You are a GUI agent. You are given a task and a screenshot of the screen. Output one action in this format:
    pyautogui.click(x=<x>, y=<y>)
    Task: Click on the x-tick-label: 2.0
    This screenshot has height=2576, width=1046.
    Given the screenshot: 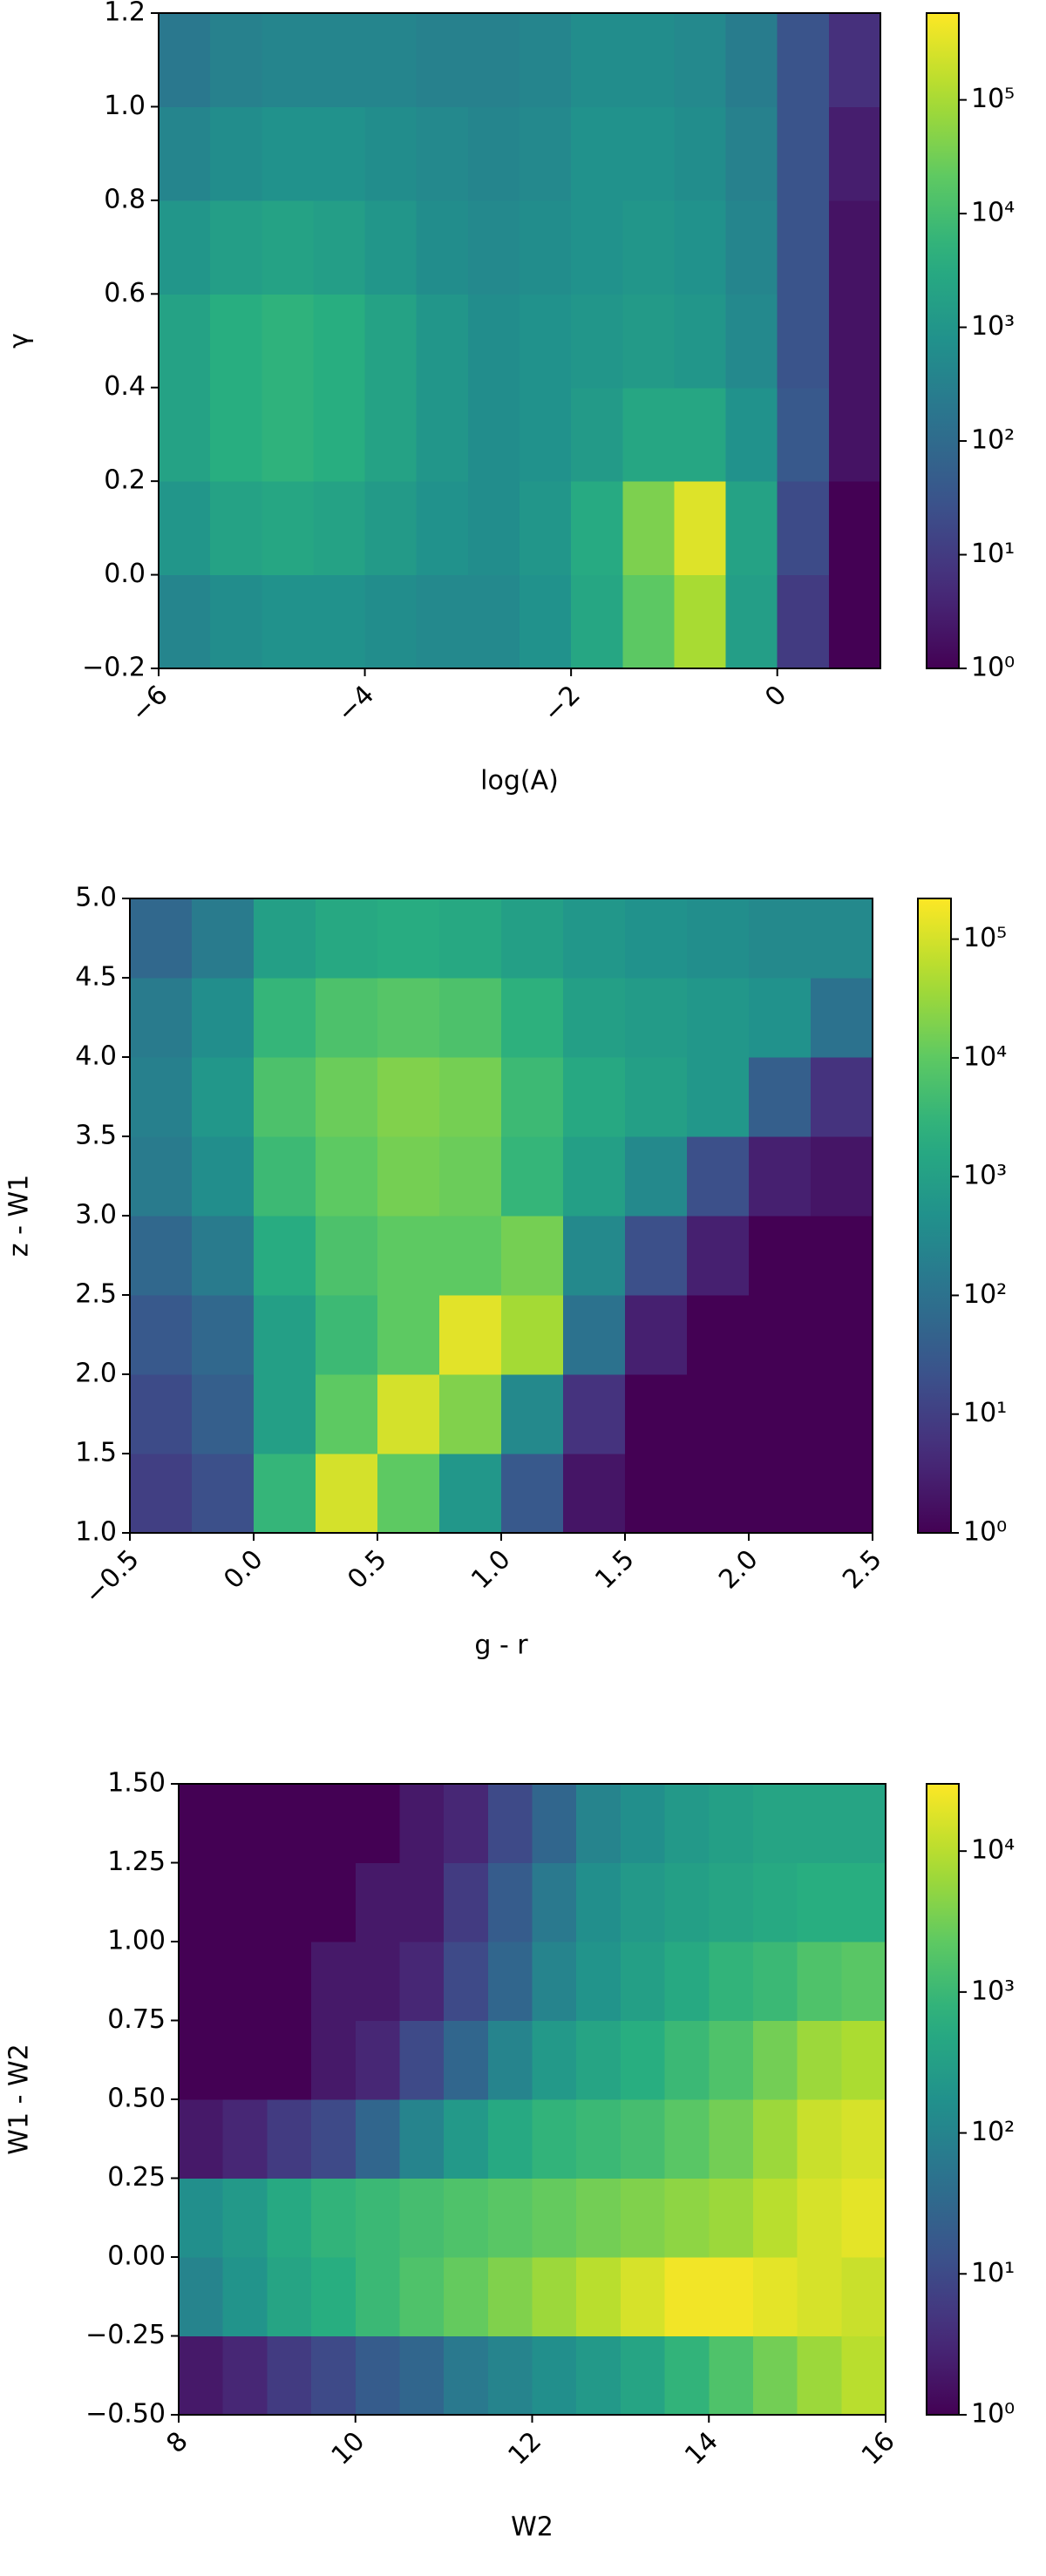 What is the action you would take?
    pyautogui.click(x=739, y=1570)
    